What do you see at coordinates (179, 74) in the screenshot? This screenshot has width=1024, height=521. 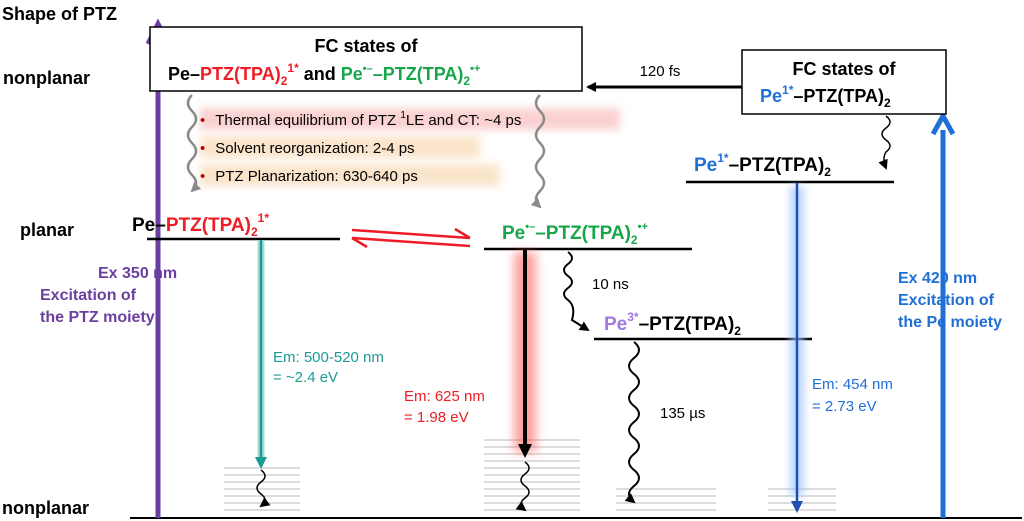 I see `fc-left-pe: Pe` at bounding box center [179, 74].